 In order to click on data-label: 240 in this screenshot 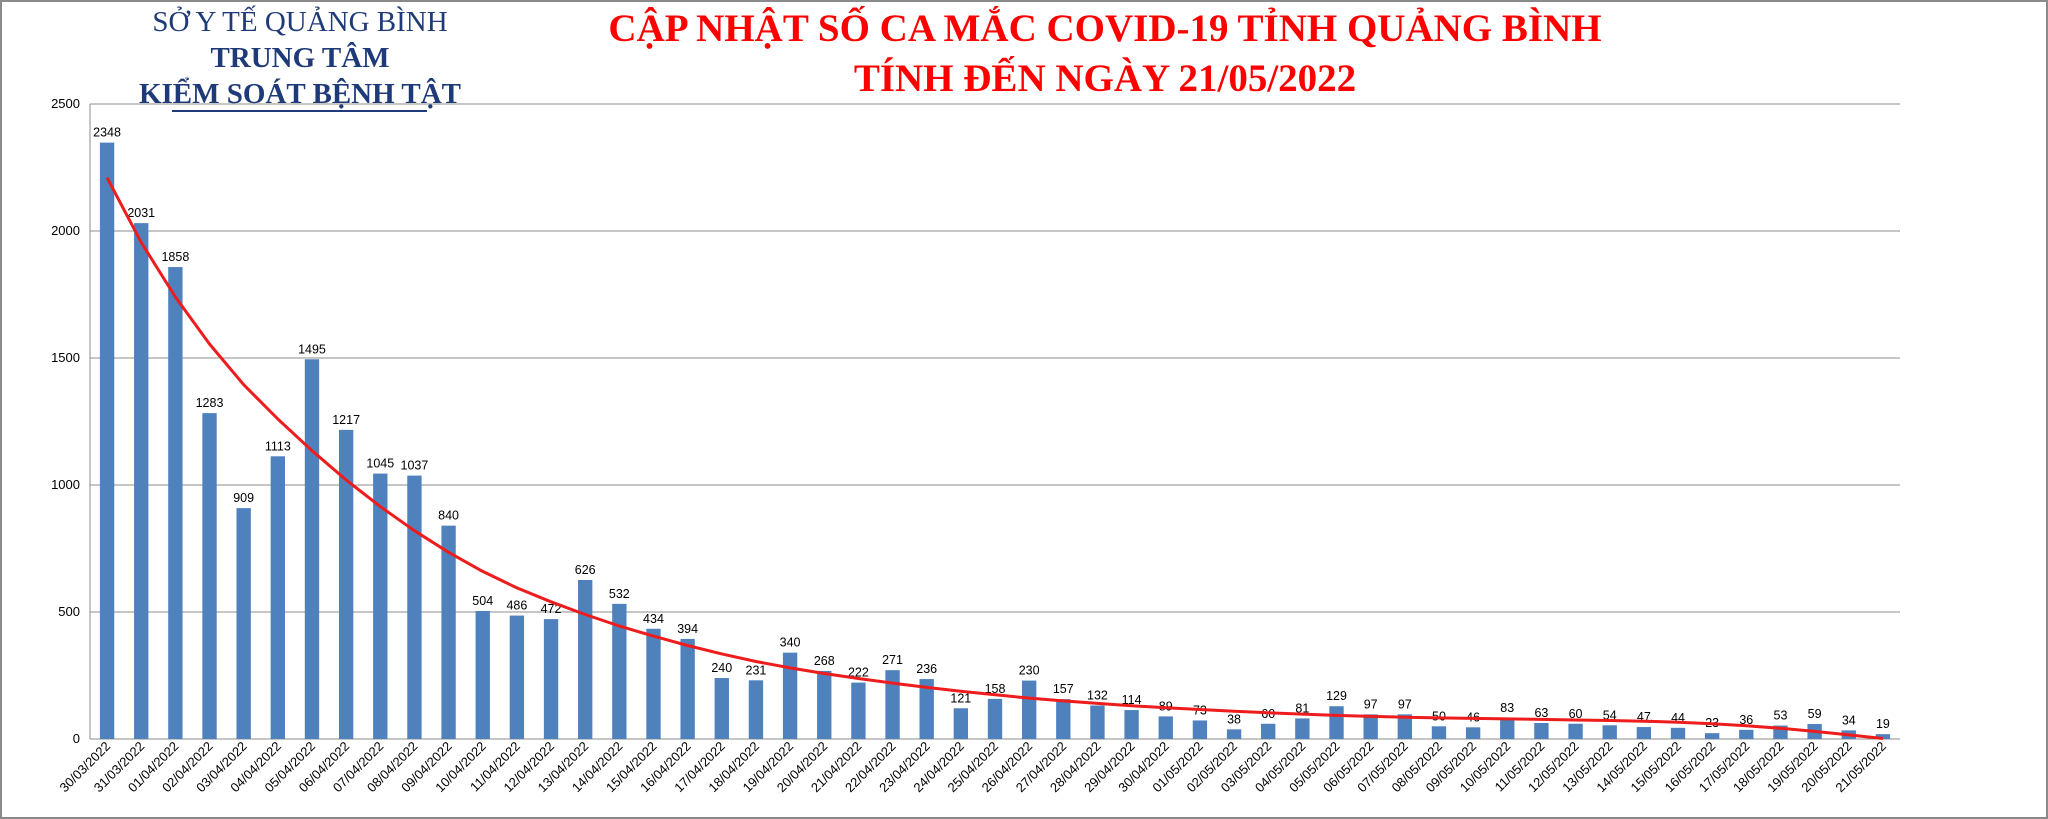, I will do `click(721, 668)`.